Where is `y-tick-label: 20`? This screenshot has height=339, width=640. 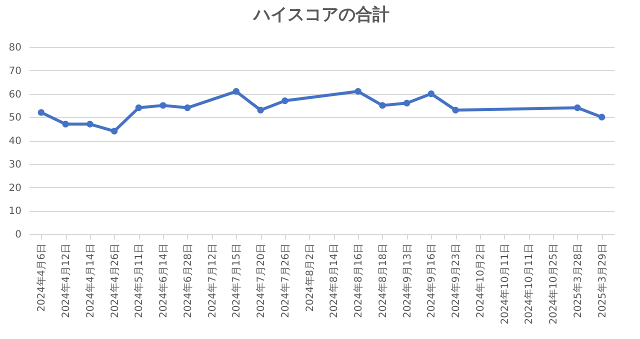
y-tick-label: 20 is located at coordinates (15, 188).